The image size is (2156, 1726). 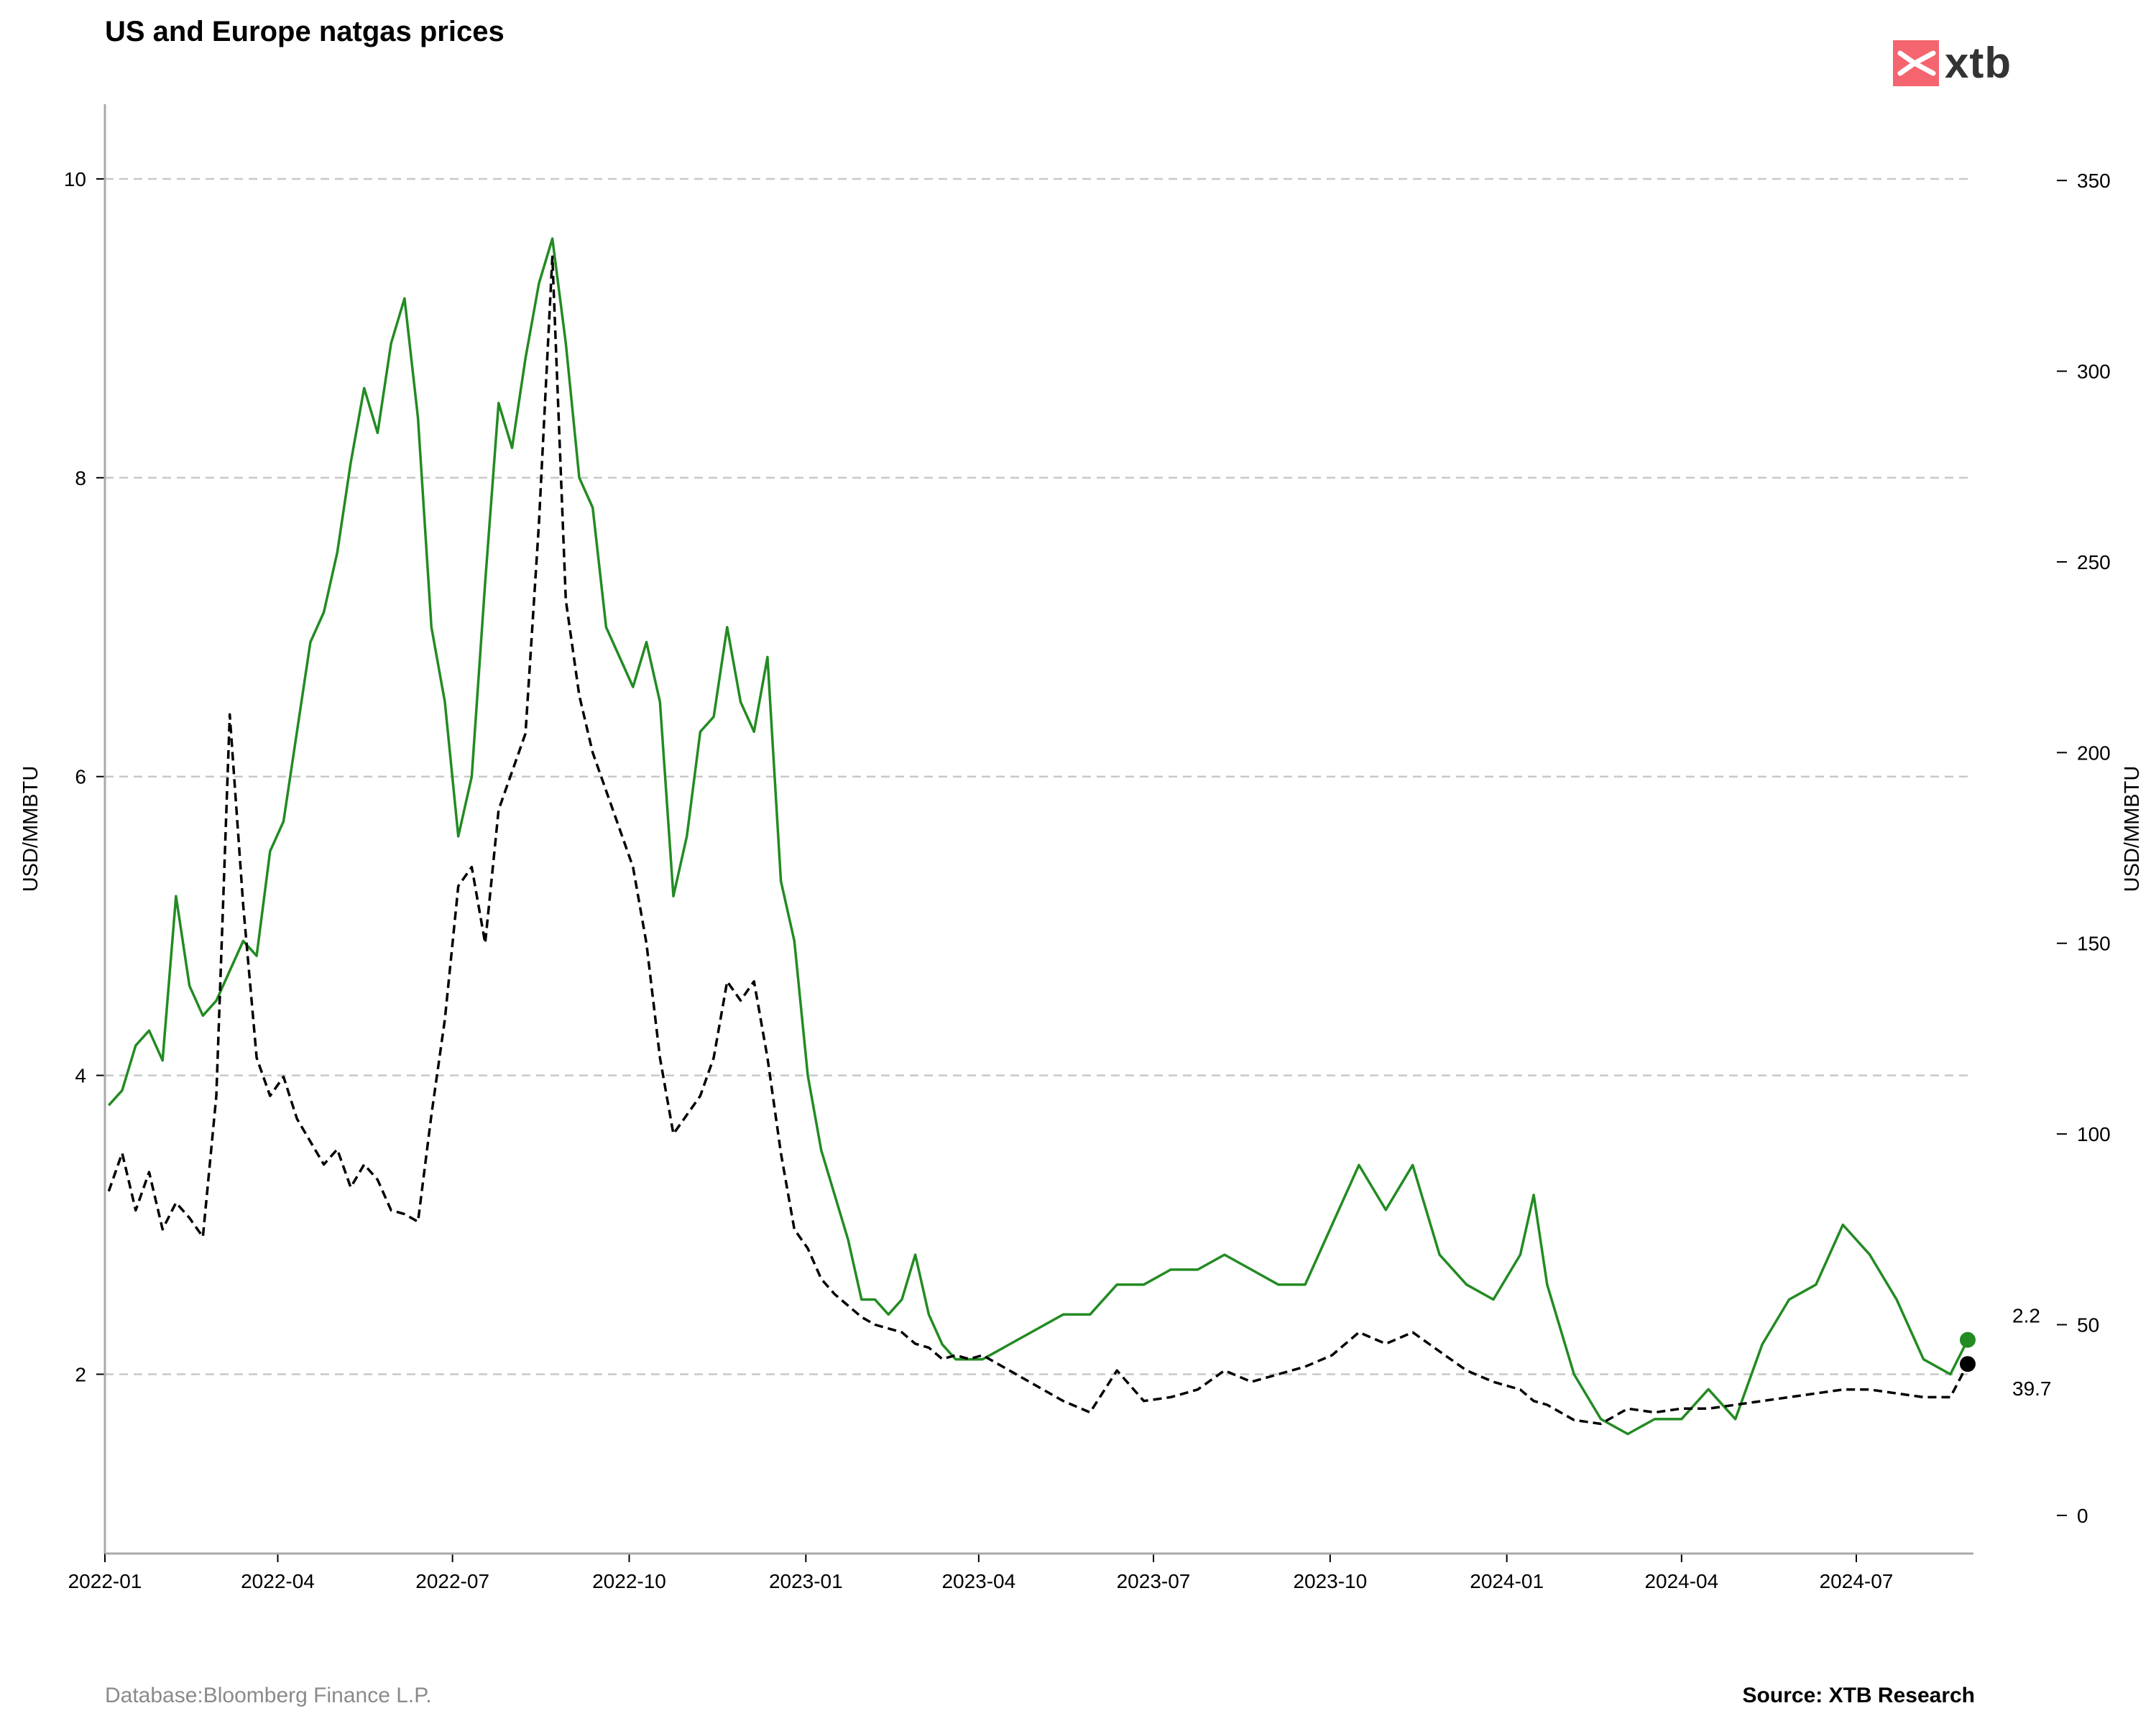 I want to click on x-tick-label: 2024-04, so click(x=1681, y=1581).